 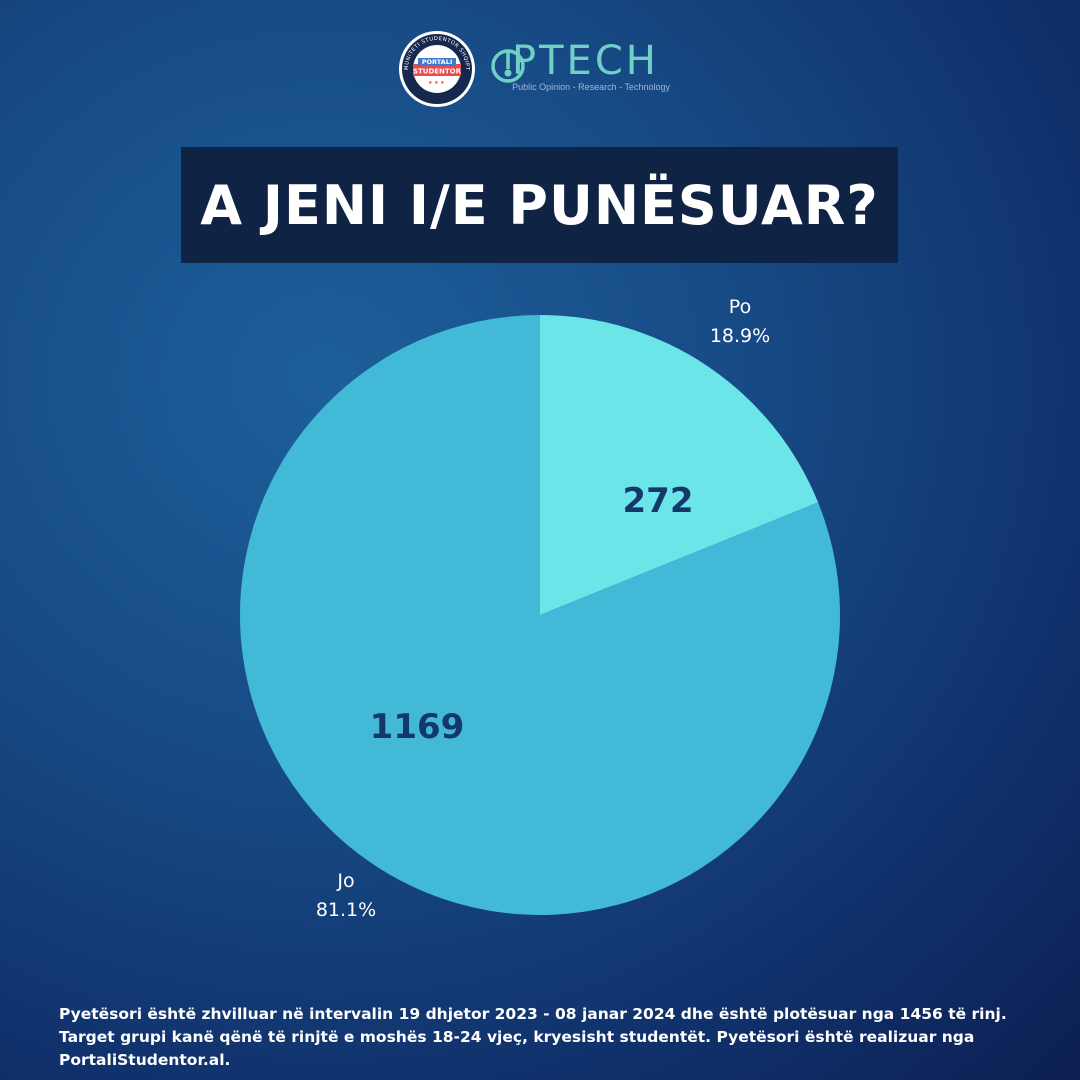 I want to click on slice-percent-label-po: 18.9%, so click(x=740, y=336).